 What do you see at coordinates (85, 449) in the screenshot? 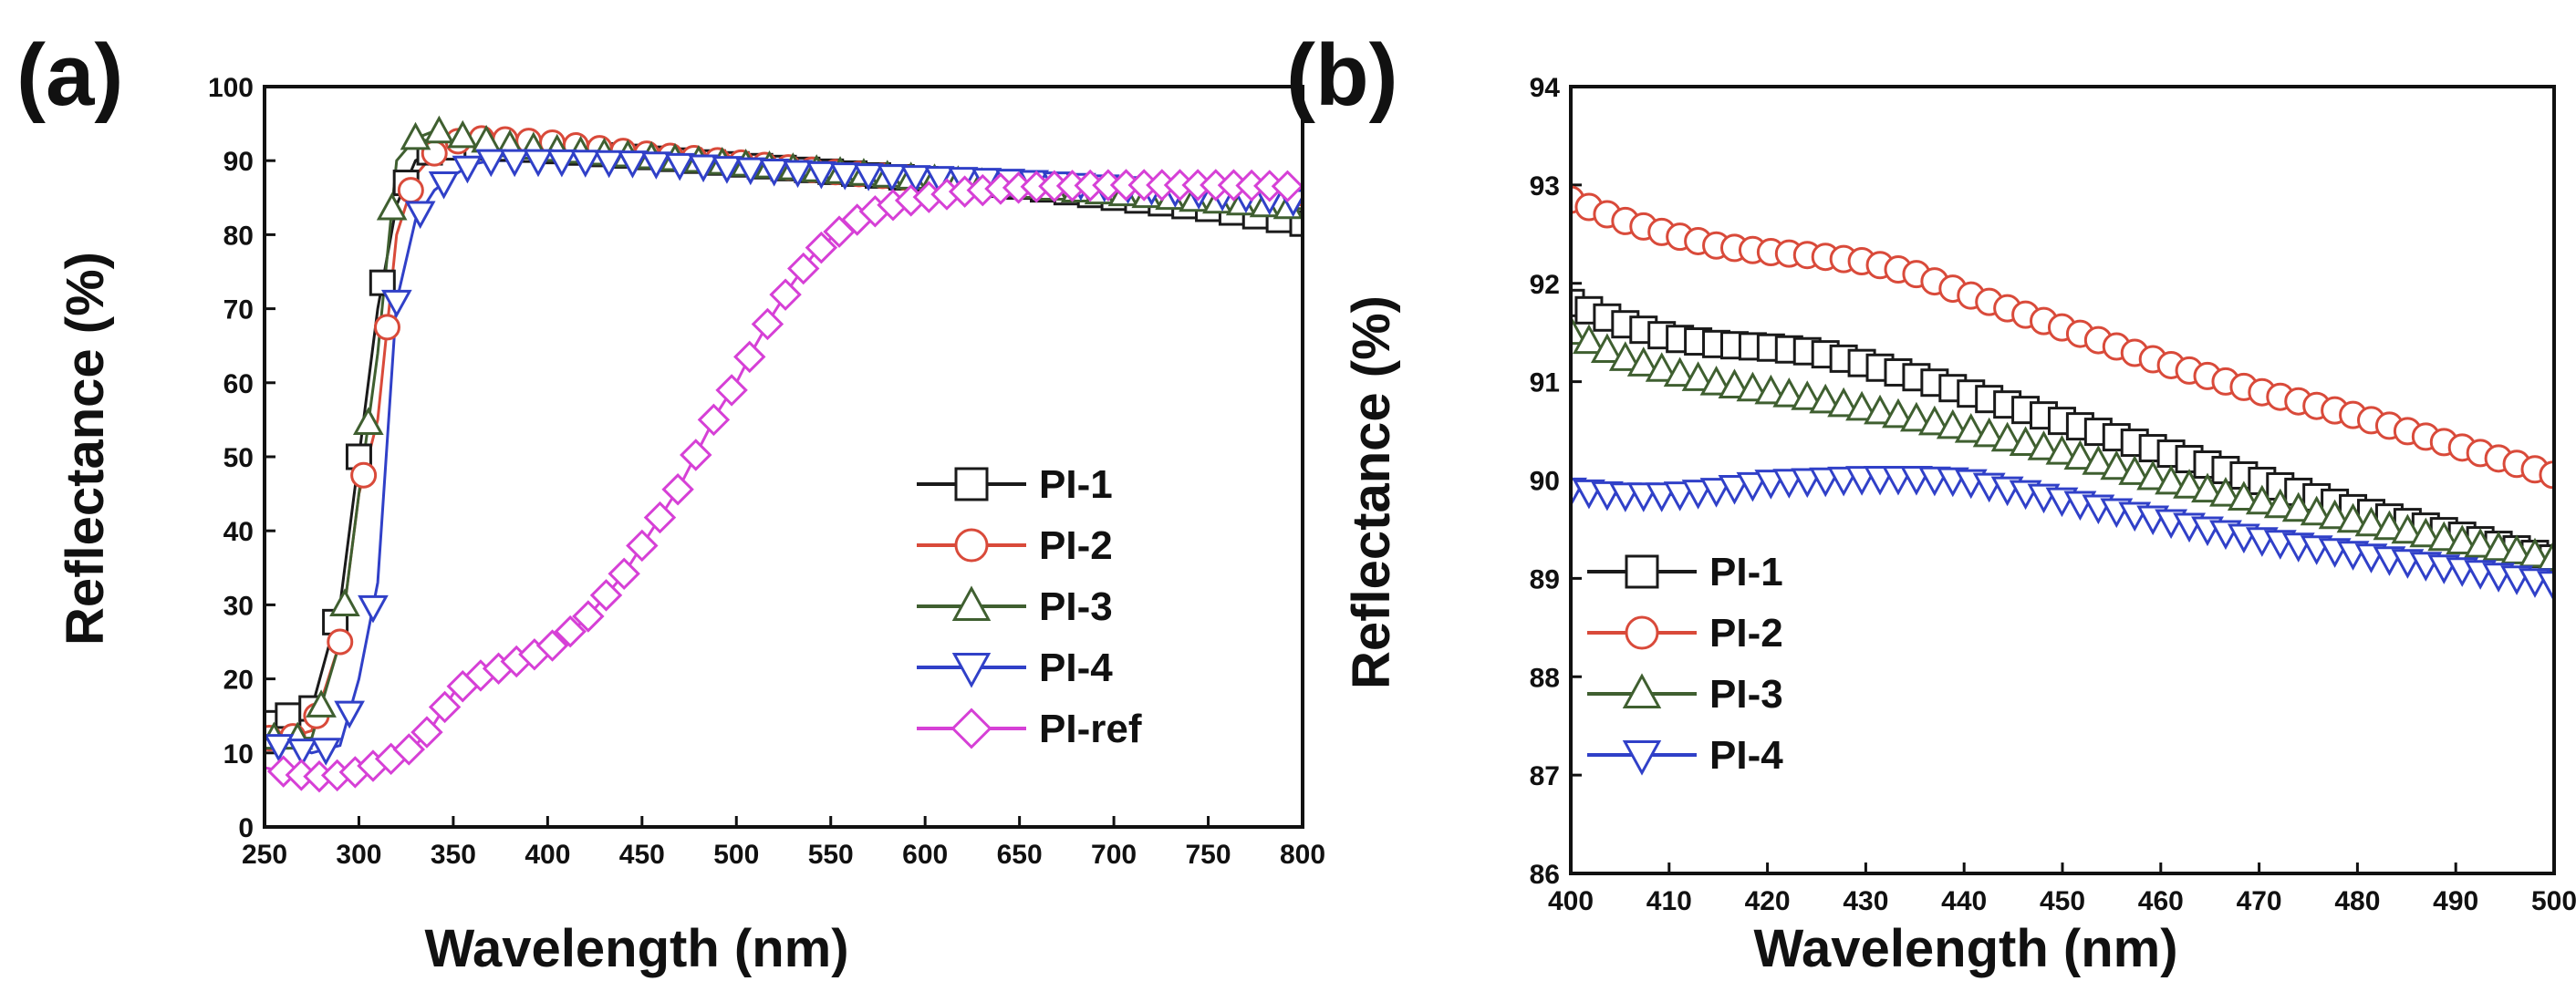
I see `panel-a-y-axis-title: Reflectance (%)` at bounding box center [85, 449].